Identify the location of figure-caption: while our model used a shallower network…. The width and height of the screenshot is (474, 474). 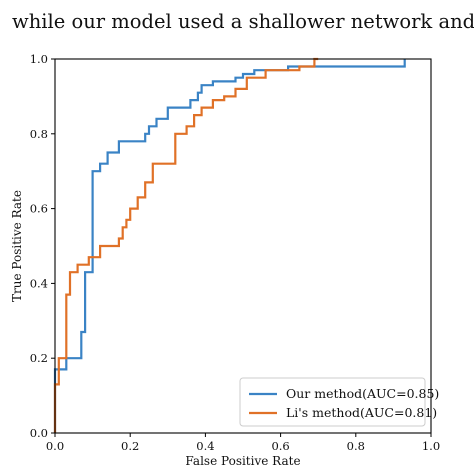
(237, 18).